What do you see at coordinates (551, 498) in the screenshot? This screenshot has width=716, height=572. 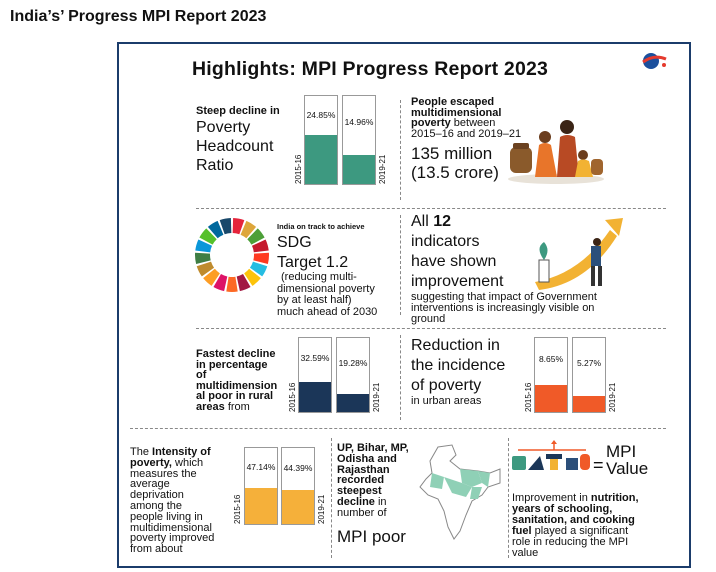 I see `mpi-desc-pre: Improvement in` at bounding box center [551, 498].